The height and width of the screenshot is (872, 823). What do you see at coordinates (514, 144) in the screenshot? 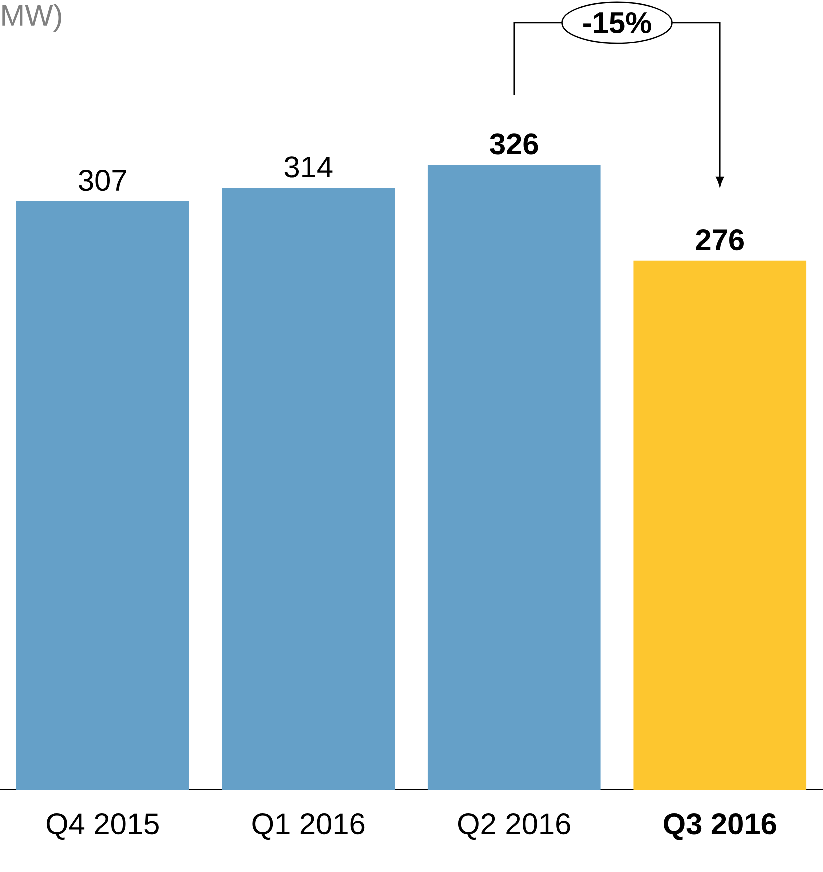
I see `data-label: 326` at bounding box center [514, 144].